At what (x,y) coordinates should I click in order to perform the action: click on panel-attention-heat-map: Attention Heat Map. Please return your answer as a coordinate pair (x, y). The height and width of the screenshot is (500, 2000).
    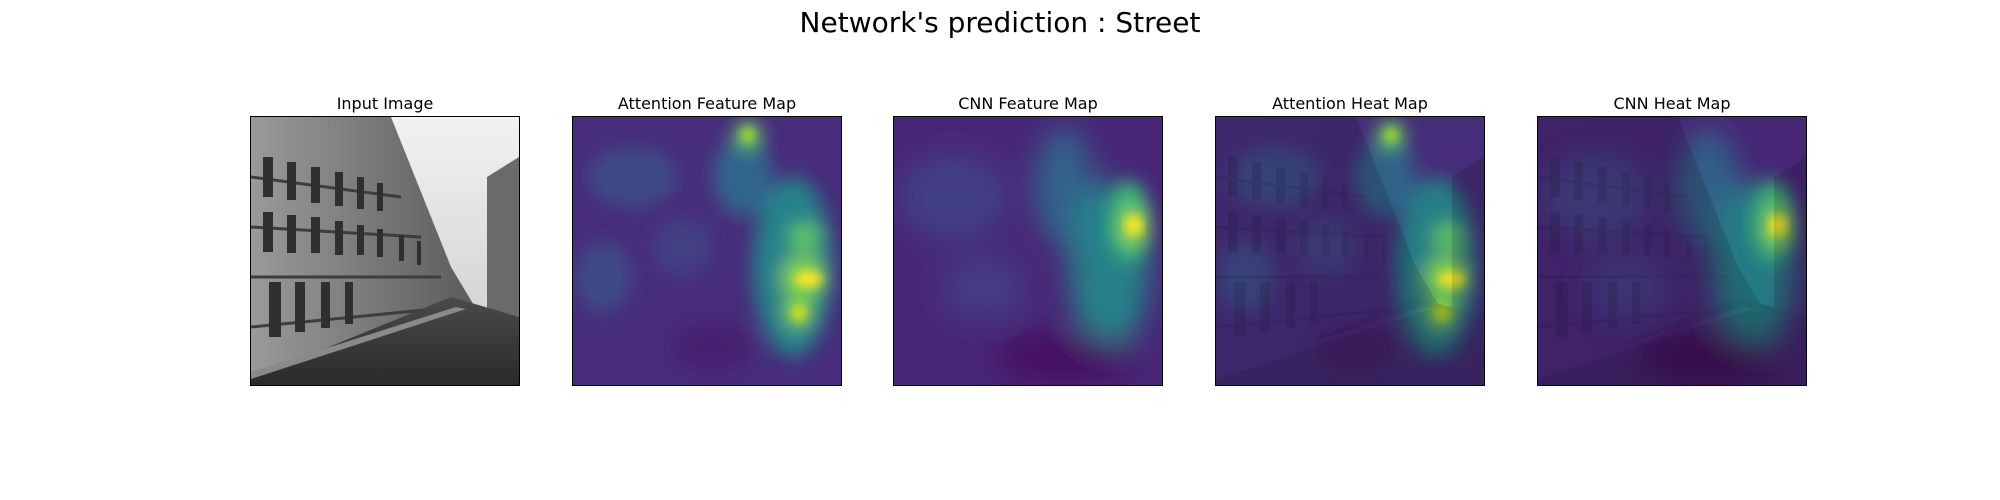
    Looking at the image, I should click on (1350, 239).